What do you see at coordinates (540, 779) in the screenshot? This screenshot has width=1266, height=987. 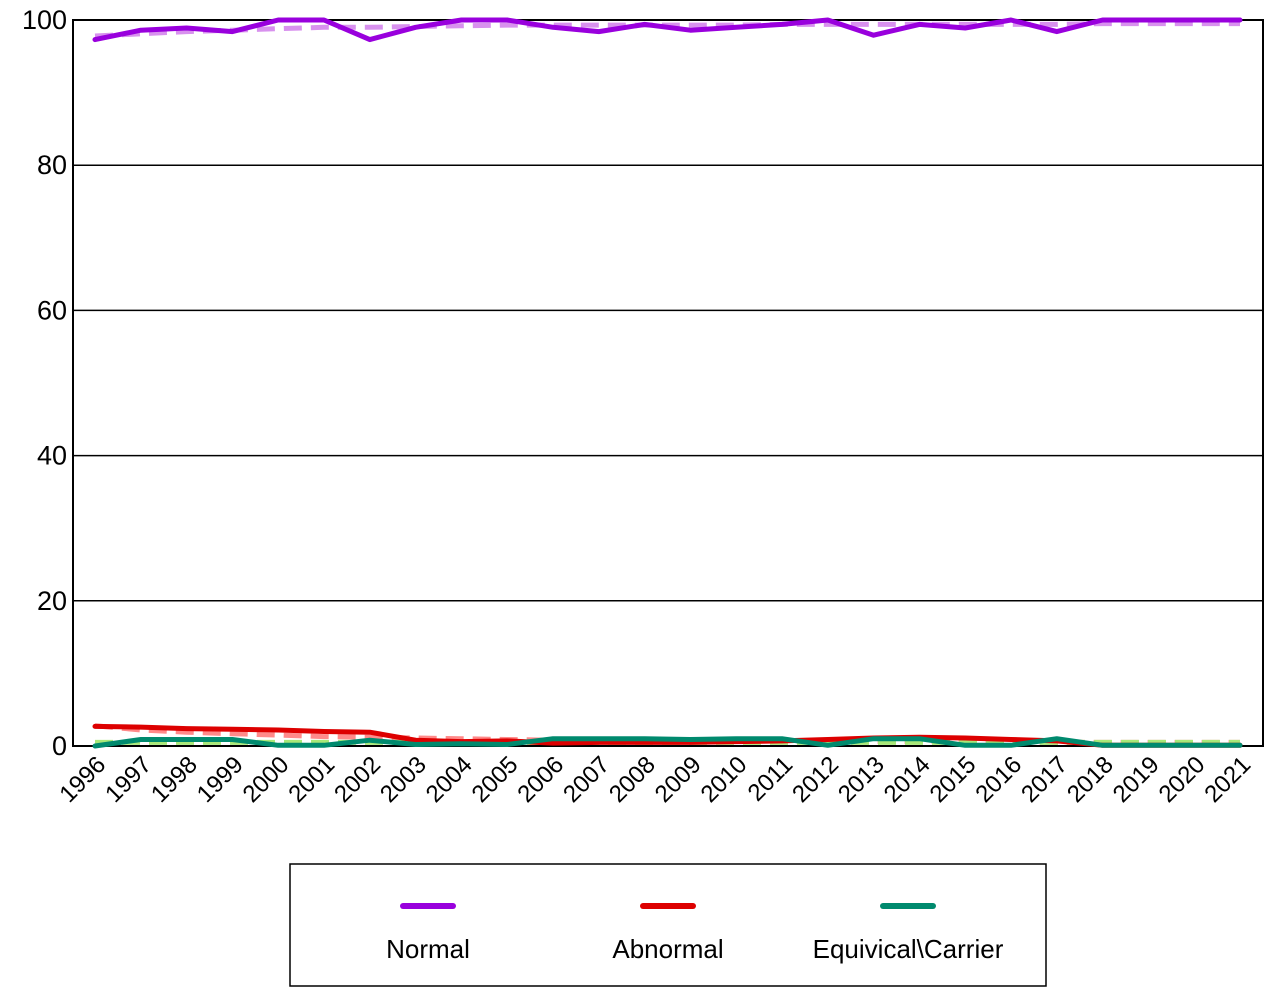 I see `x-tick-label: 2006` at bounding box center [540, 779].